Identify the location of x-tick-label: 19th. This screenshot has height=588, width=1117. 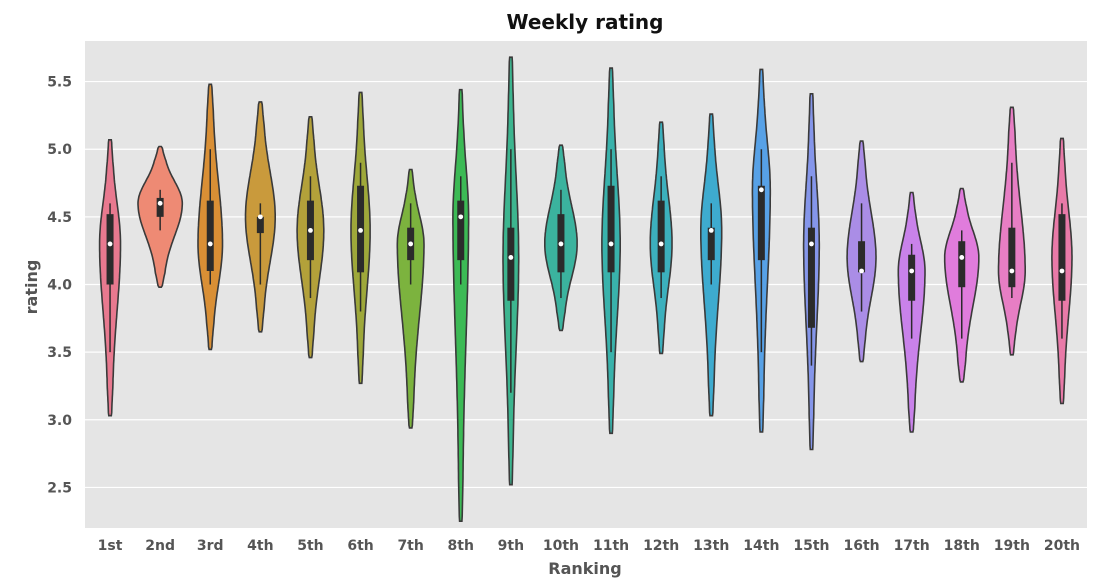
(1012, 546).